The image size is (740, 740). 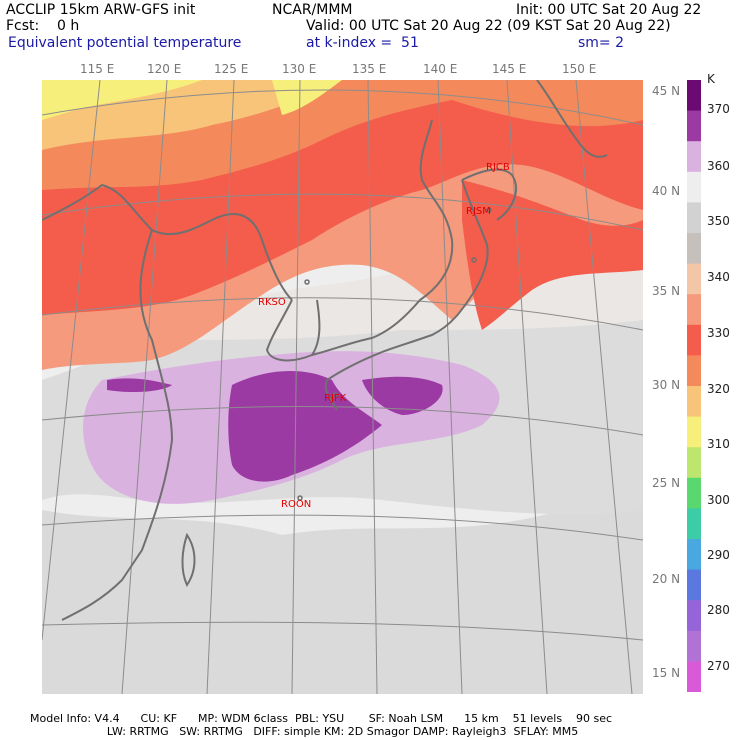 What do you see at coordinates (272, 302) in the screenshot?
I see `station-label: RKSO` at bounding box center [272, 302].